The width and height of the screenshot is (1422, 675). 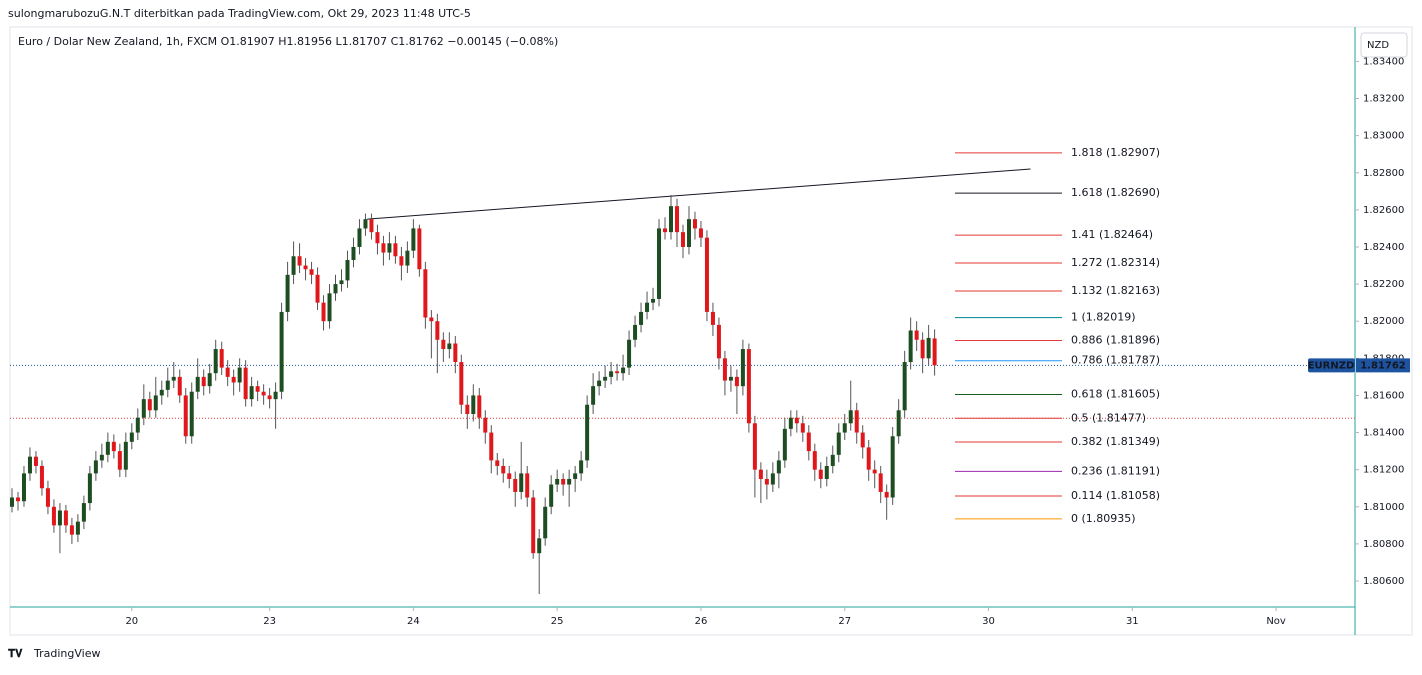 I want to click on fib-label: 1 (1.82019), so click(x=1103, y=317).